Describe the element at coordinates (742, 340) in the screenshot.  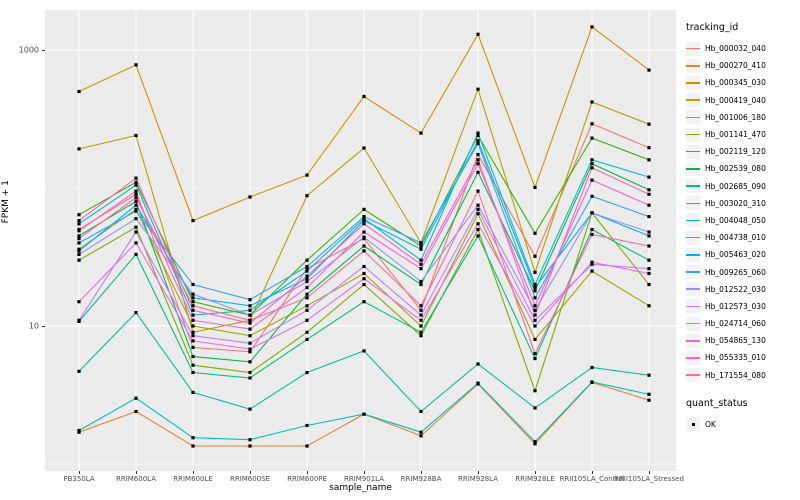
I see `legend-item-Hb_054865_130: Hb_054865_130` at that location.